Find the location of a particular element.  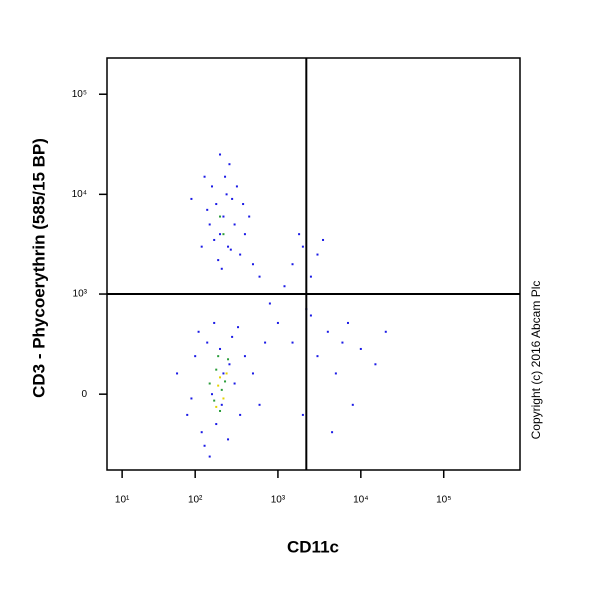

y-tick-label: 0 is located at coordinates (84, 394).